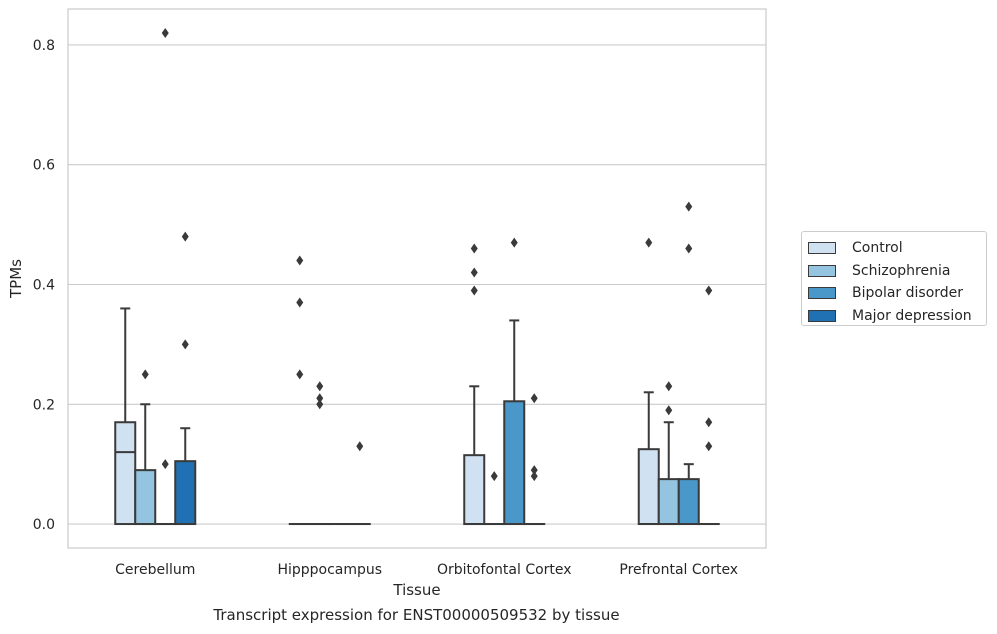 Image resolution: width=997 pixels, height=634 pixels. I want to click on x-tick-label: Orbitofontal Cortex, so click(504, 570).